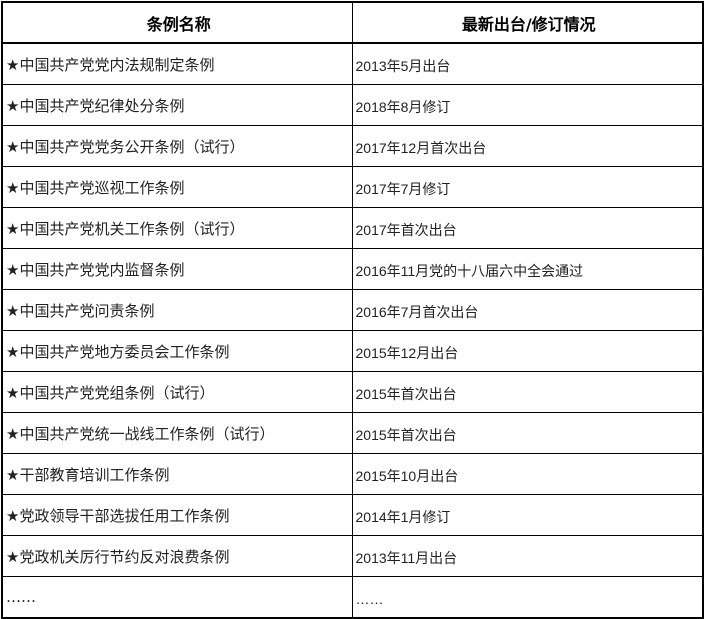  I want to click on regulation-name: ★中国共产党问责条例, so click(177, 310).